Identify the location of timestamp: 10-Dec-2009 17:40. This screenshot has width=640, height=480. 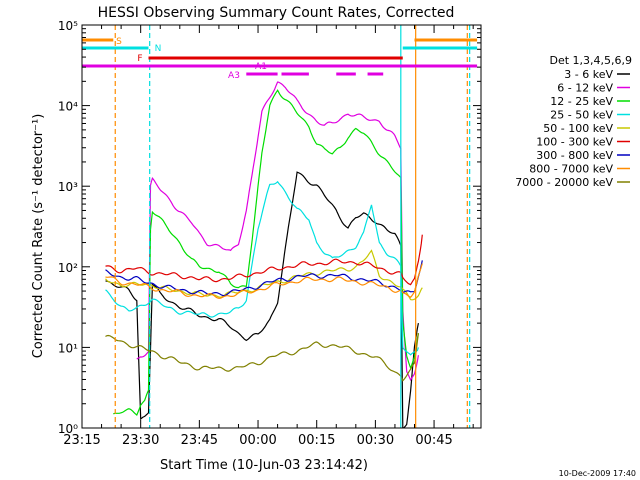
(597, 473).